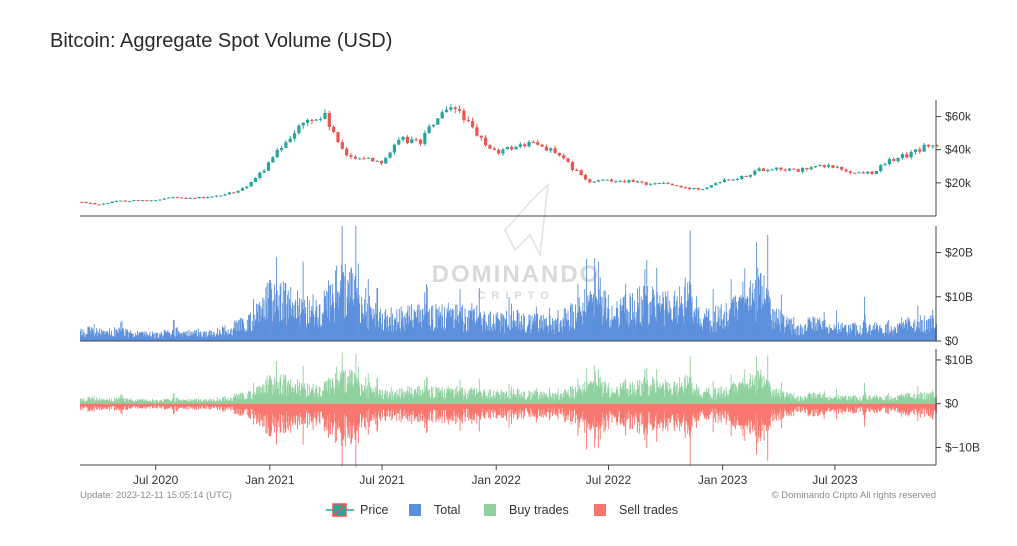 This screenshot has width=1017, height=546. What do you see at coordinates (526, 510) in the screenshot?
I see `legend-item-buy-trades: Buy trades` at bounding box center [526, 510].